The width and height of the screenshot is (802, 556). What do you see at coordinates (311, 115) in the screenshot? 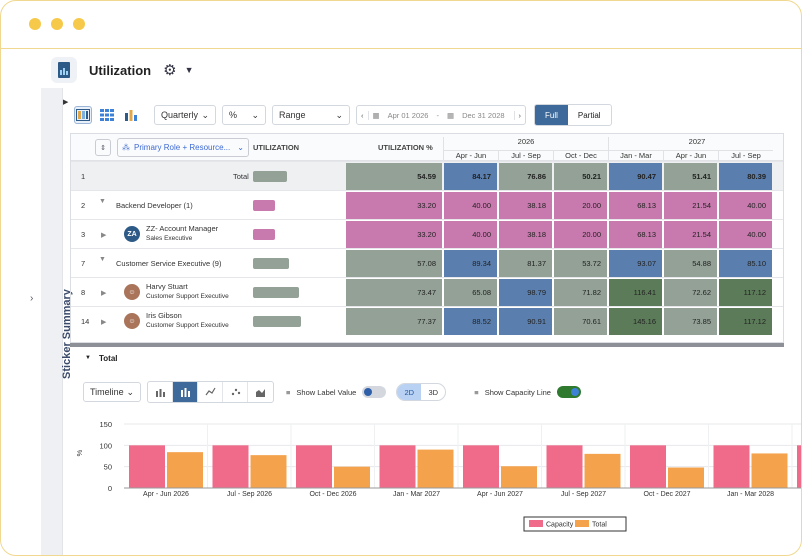
I see `range-select: Range ⌄` at bounding box center [311, 115].